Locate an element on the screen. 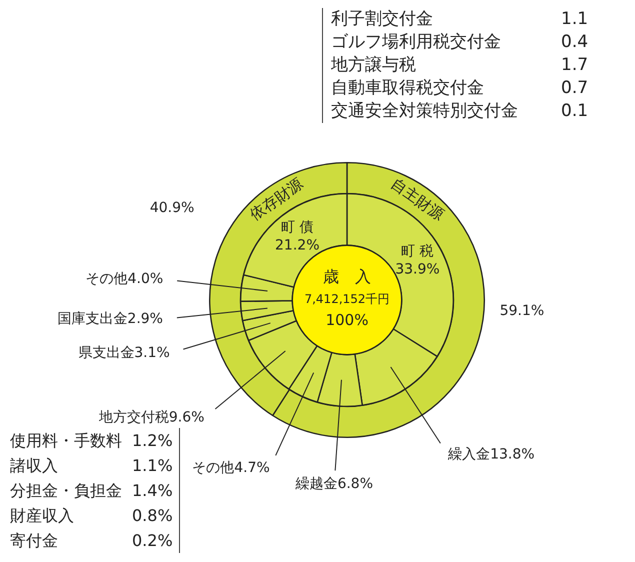  data-label: 40.9% is located at coordinates (172, 208).